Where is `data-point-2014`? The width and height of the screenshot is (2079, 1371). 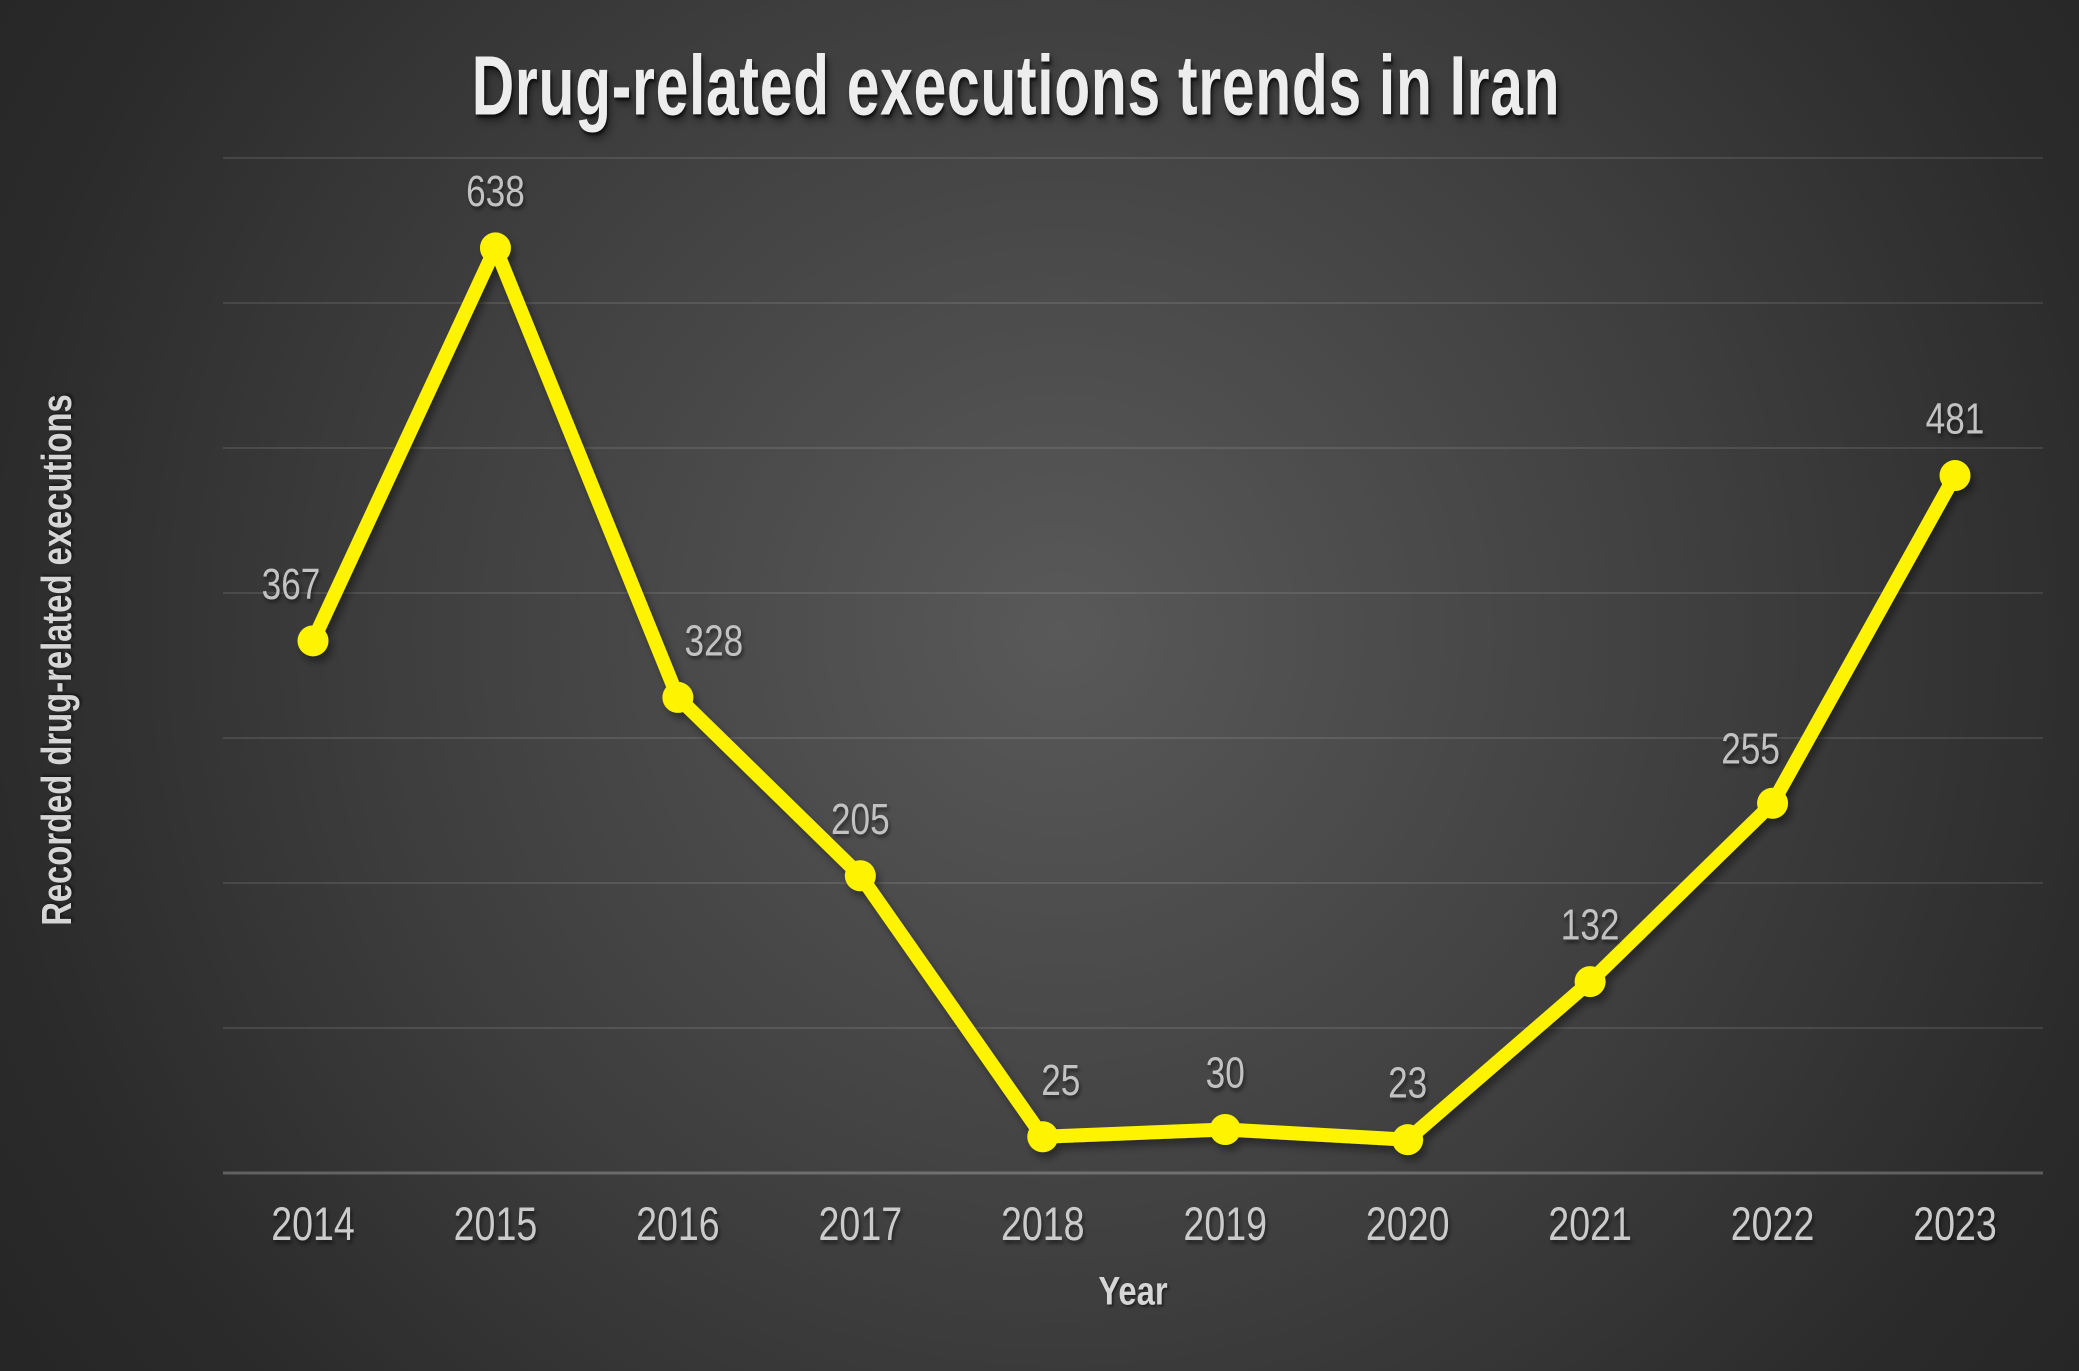
data-point-2014 is located at coordinates (313, 641).